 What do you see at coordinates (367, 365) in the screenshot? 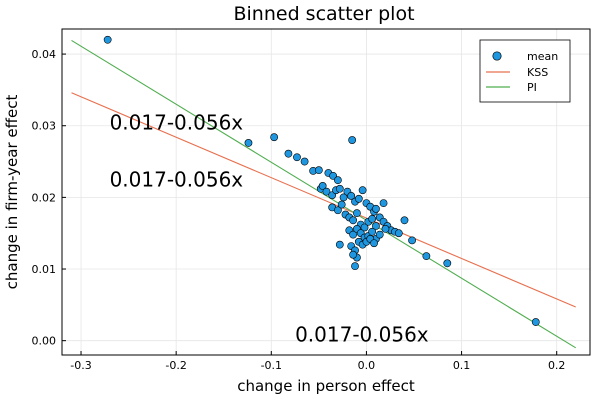
I see `x-tick-label: 0.0` at bounding box center [367, 365].